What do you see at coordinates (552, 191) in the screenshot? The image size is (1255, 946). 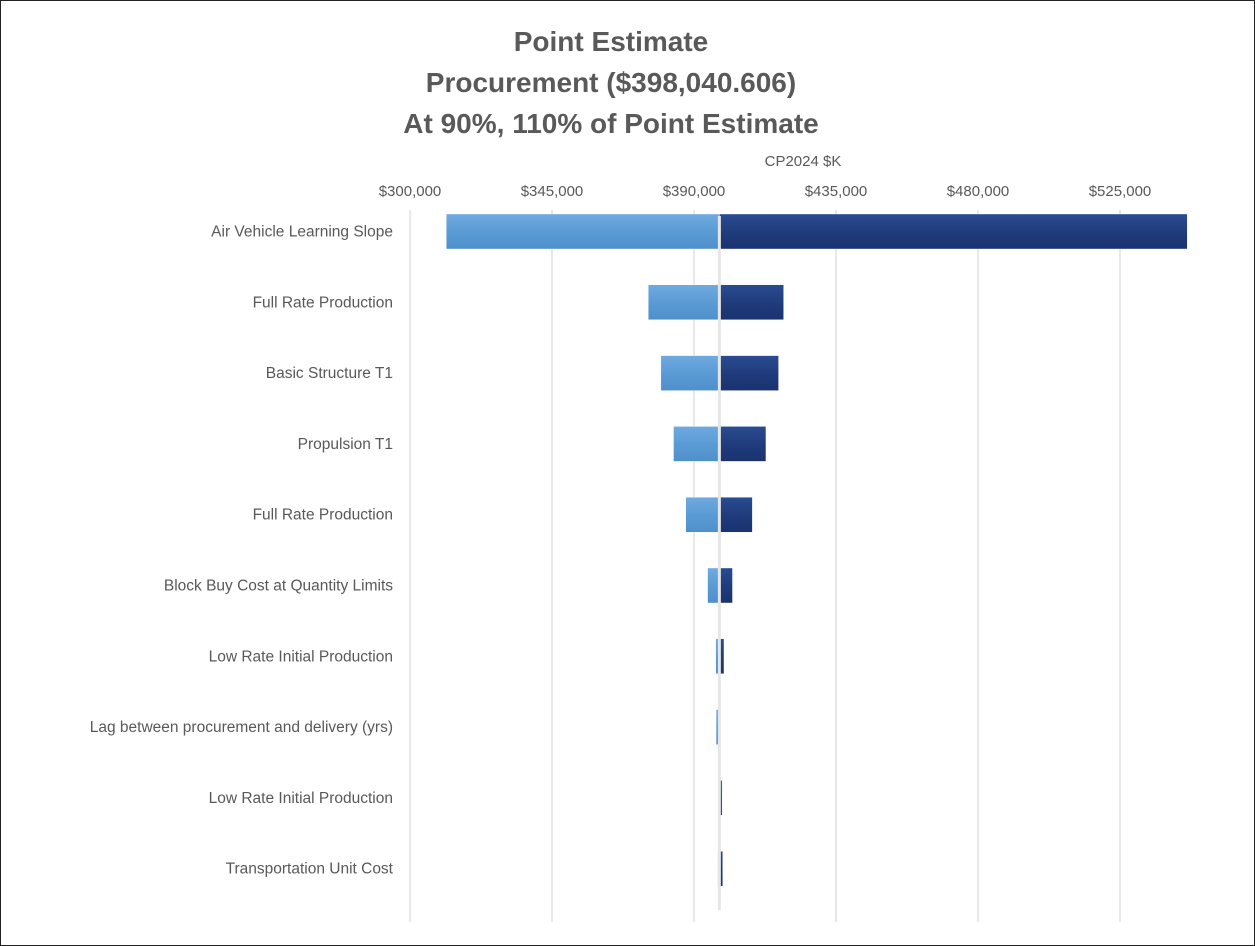 I see `x-tick-label: $345,000` at bounding box center [552, 191].